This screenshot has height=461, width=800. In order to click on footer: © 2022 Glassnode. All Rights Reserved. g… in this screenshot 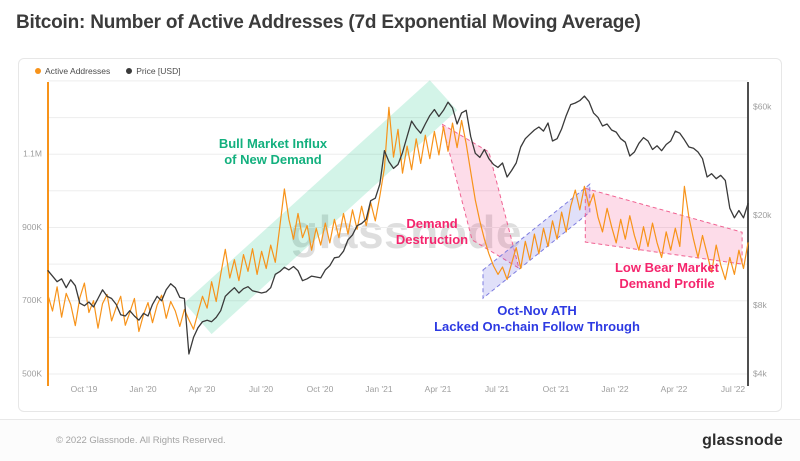, I will do `click(400, 440)`.